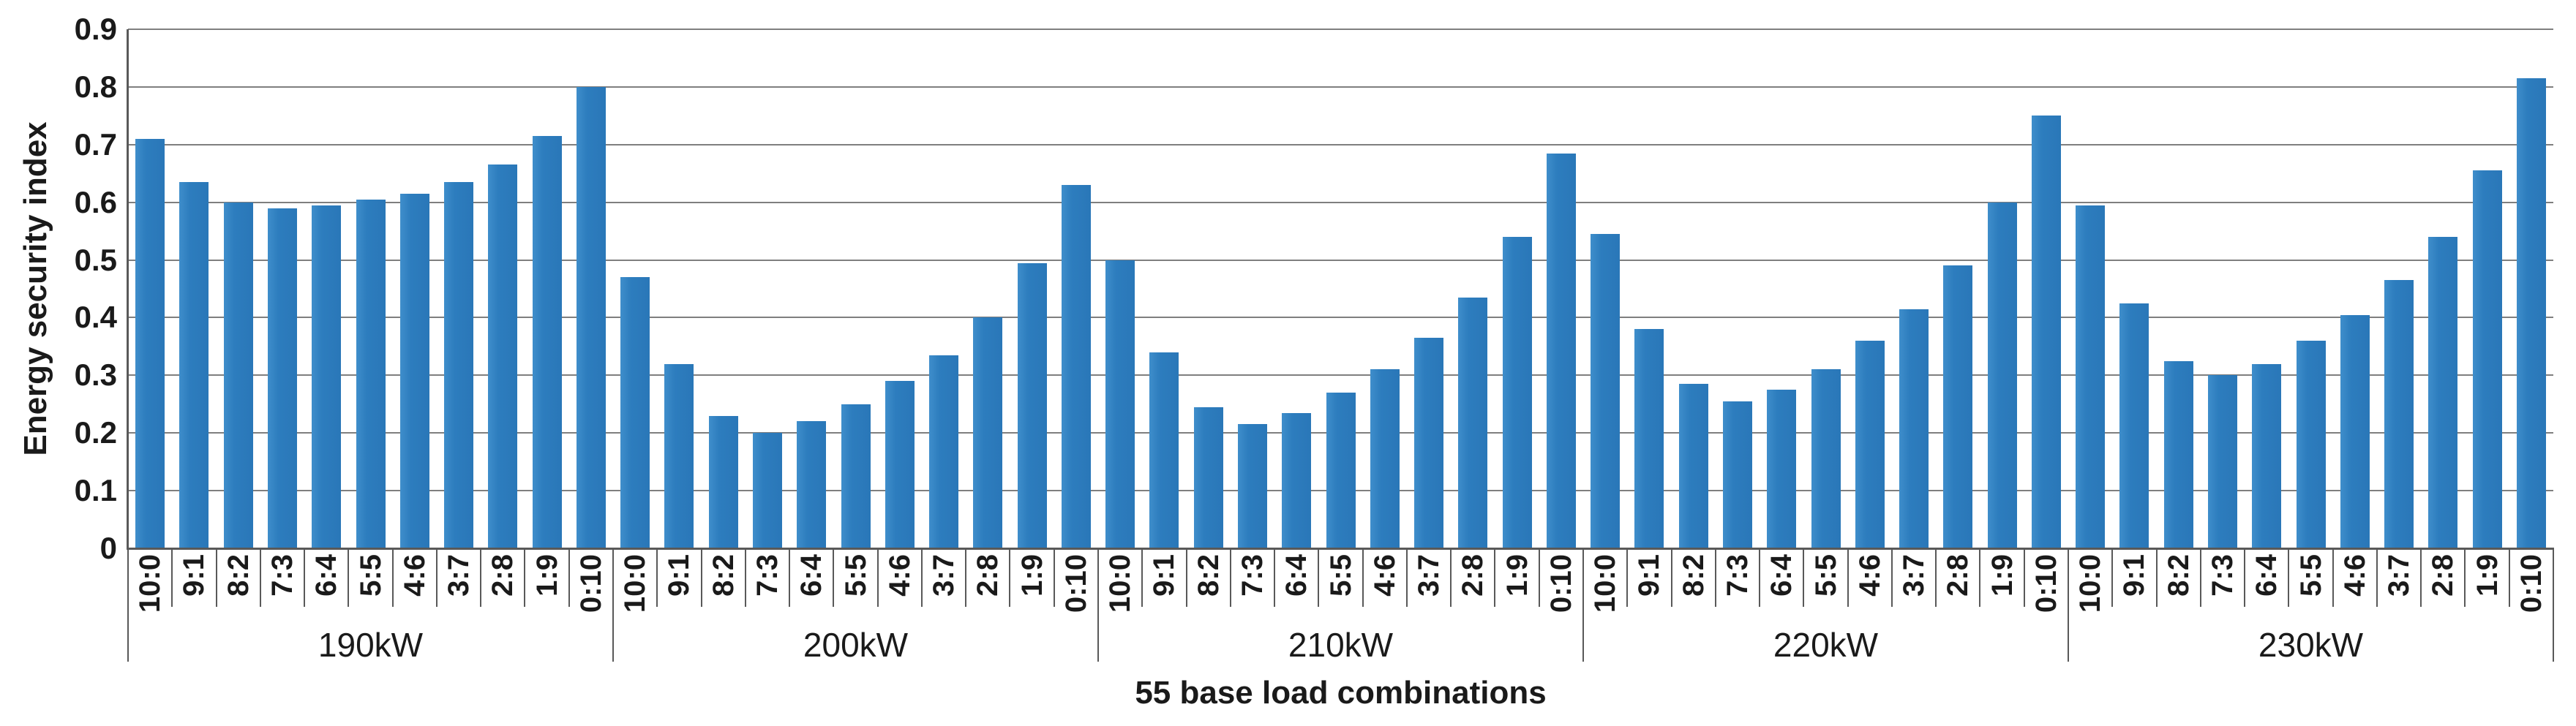  I want to click on x-axis-title: 55 base load combinations, so click(1341, 693).